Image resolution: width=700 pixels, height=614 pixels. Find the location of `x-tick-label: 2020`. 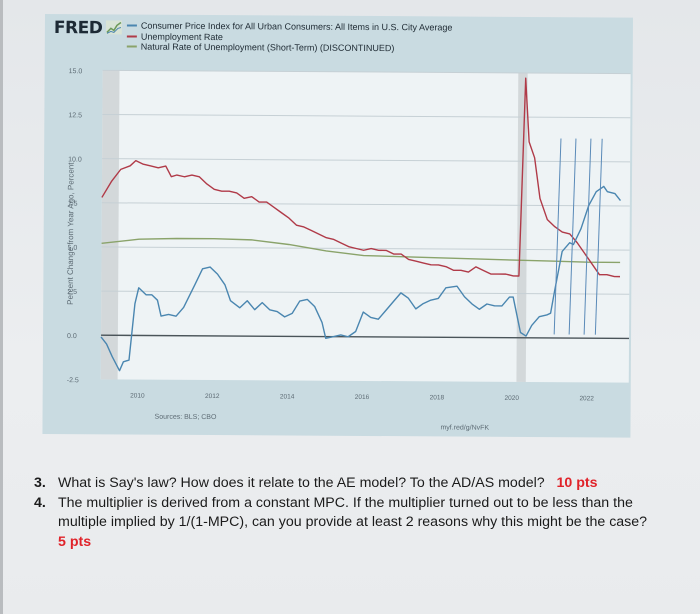

x-tick-label: 2020 is located at coordinates (512, 398).